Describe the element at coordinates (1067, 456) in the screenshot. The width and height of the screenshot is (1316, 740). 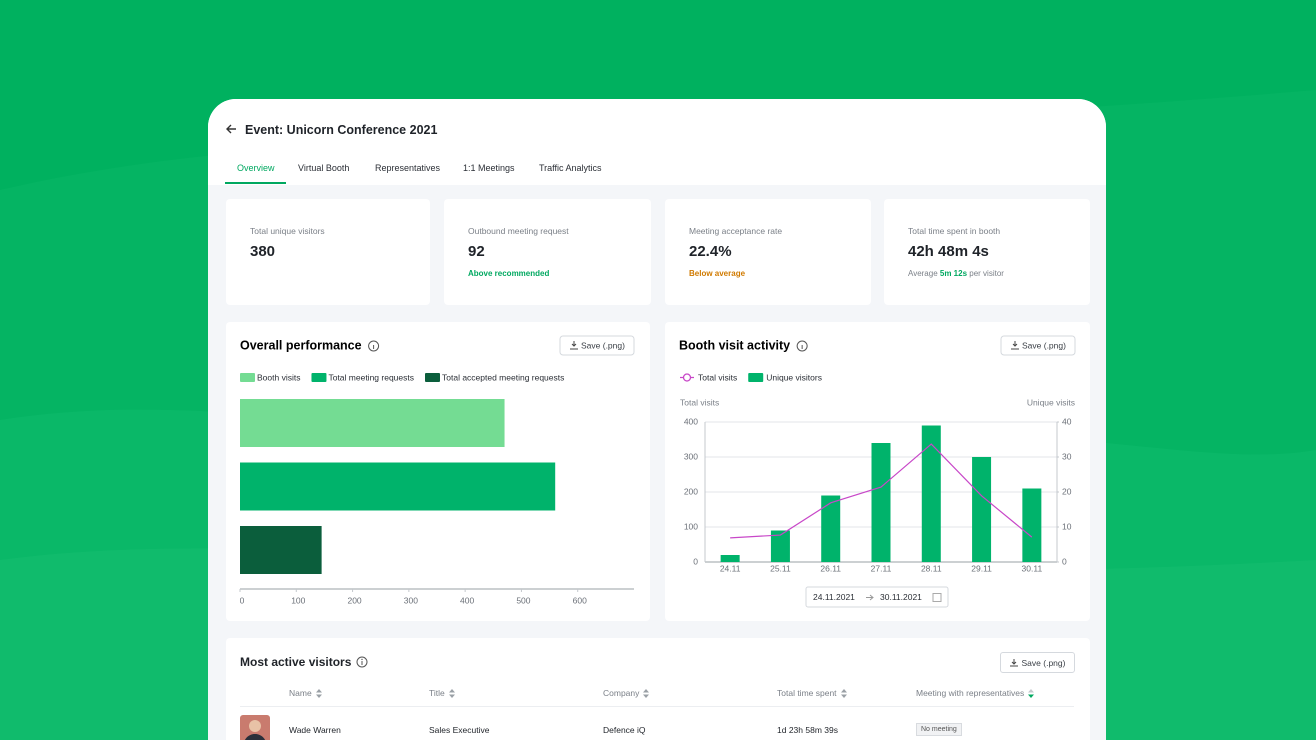
I see `y2-tick-label: 30` at that location.